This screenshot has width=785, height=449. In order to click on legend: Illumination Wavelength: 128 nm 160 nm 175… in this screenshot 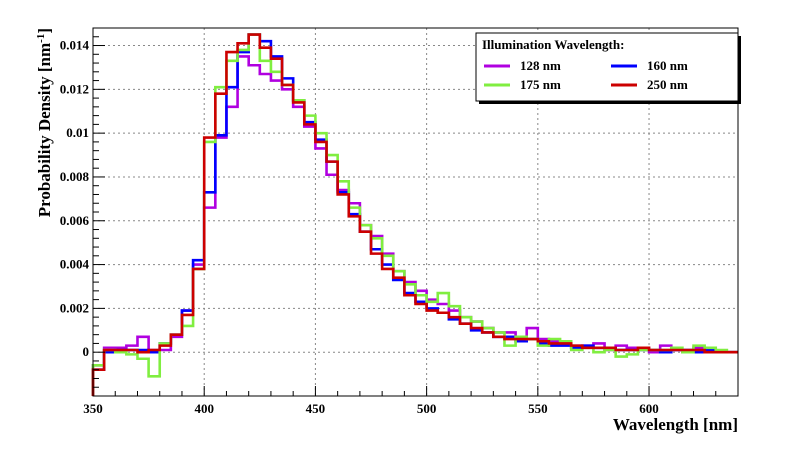, I will do `click(608, 68)`.